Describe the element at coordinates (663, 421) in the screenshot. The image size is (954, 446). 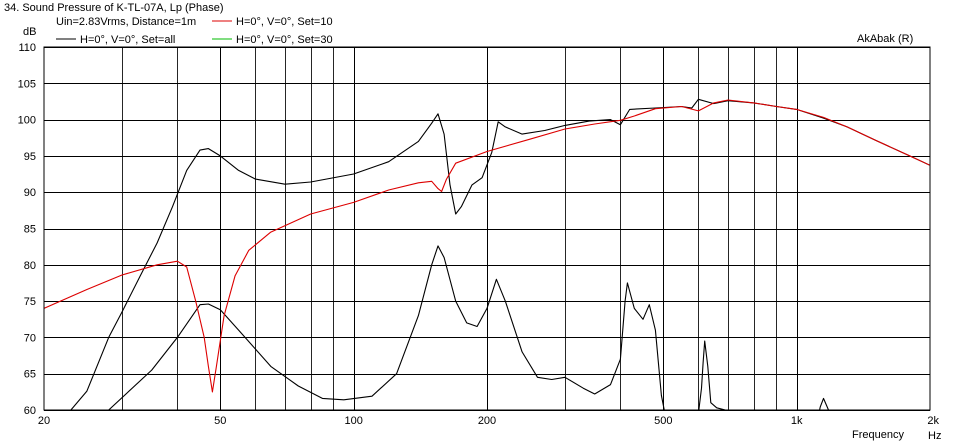
I see `x-tick-label: 500` at that location.